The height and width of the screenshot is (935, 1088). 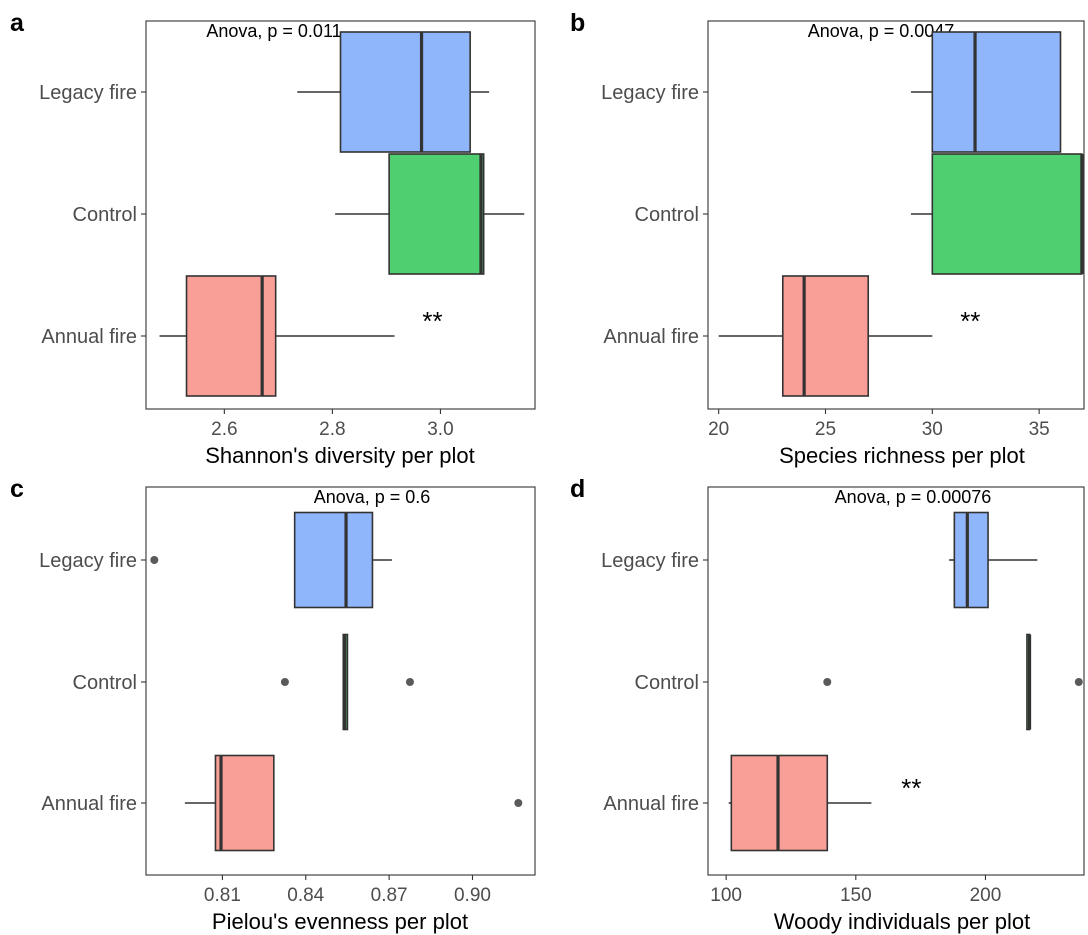 What do you see at coordinates (273, 31) in the screenshot?
I see `anova-annotation: Anova, p = 0.011` at bounding box center [273, 31].